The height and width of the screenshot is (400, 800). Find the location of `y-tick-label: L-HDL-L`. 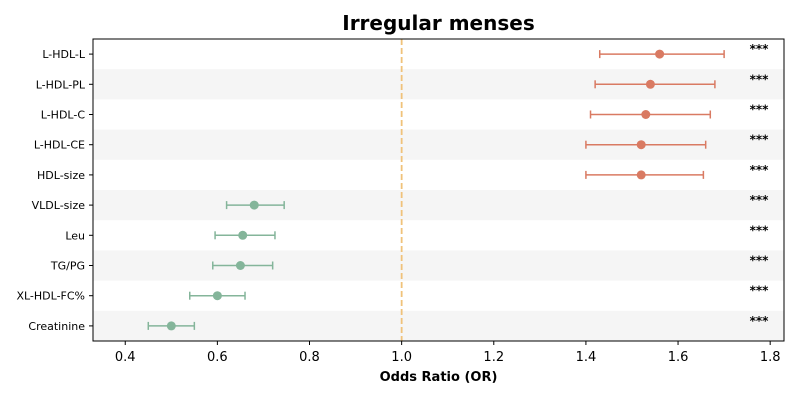

y-tick-label: L-HDL-L is located at coordinates (64, 54).